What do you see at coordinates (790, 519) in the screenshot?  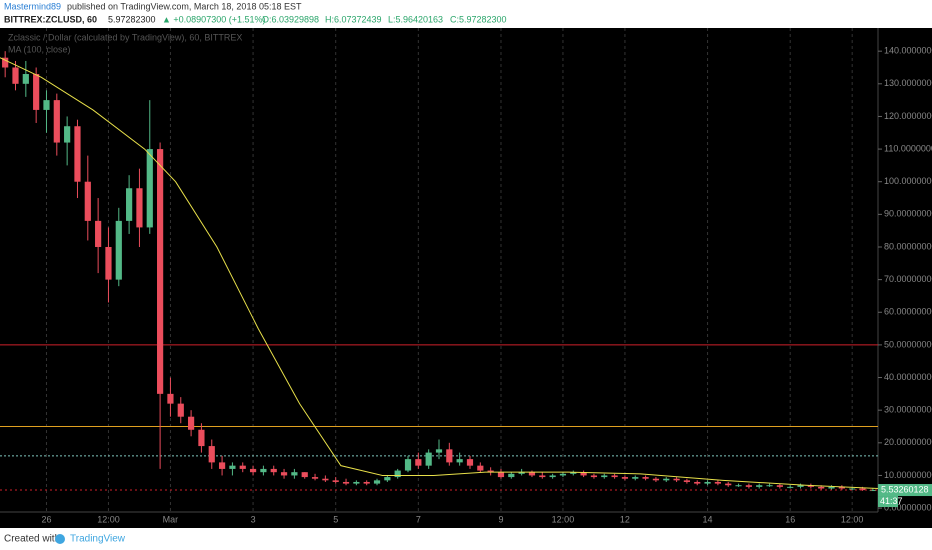 I see `x-tick-label: 16` at bounding box center [790, 519].